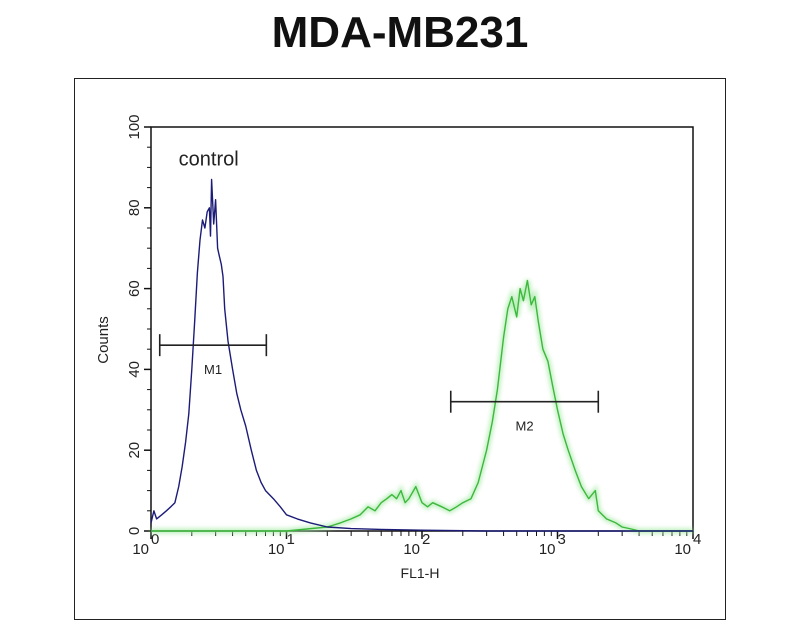  Describe the element at coordinates (134, 369) in the screenshot. I see `y-tick-label: 40` at that location.